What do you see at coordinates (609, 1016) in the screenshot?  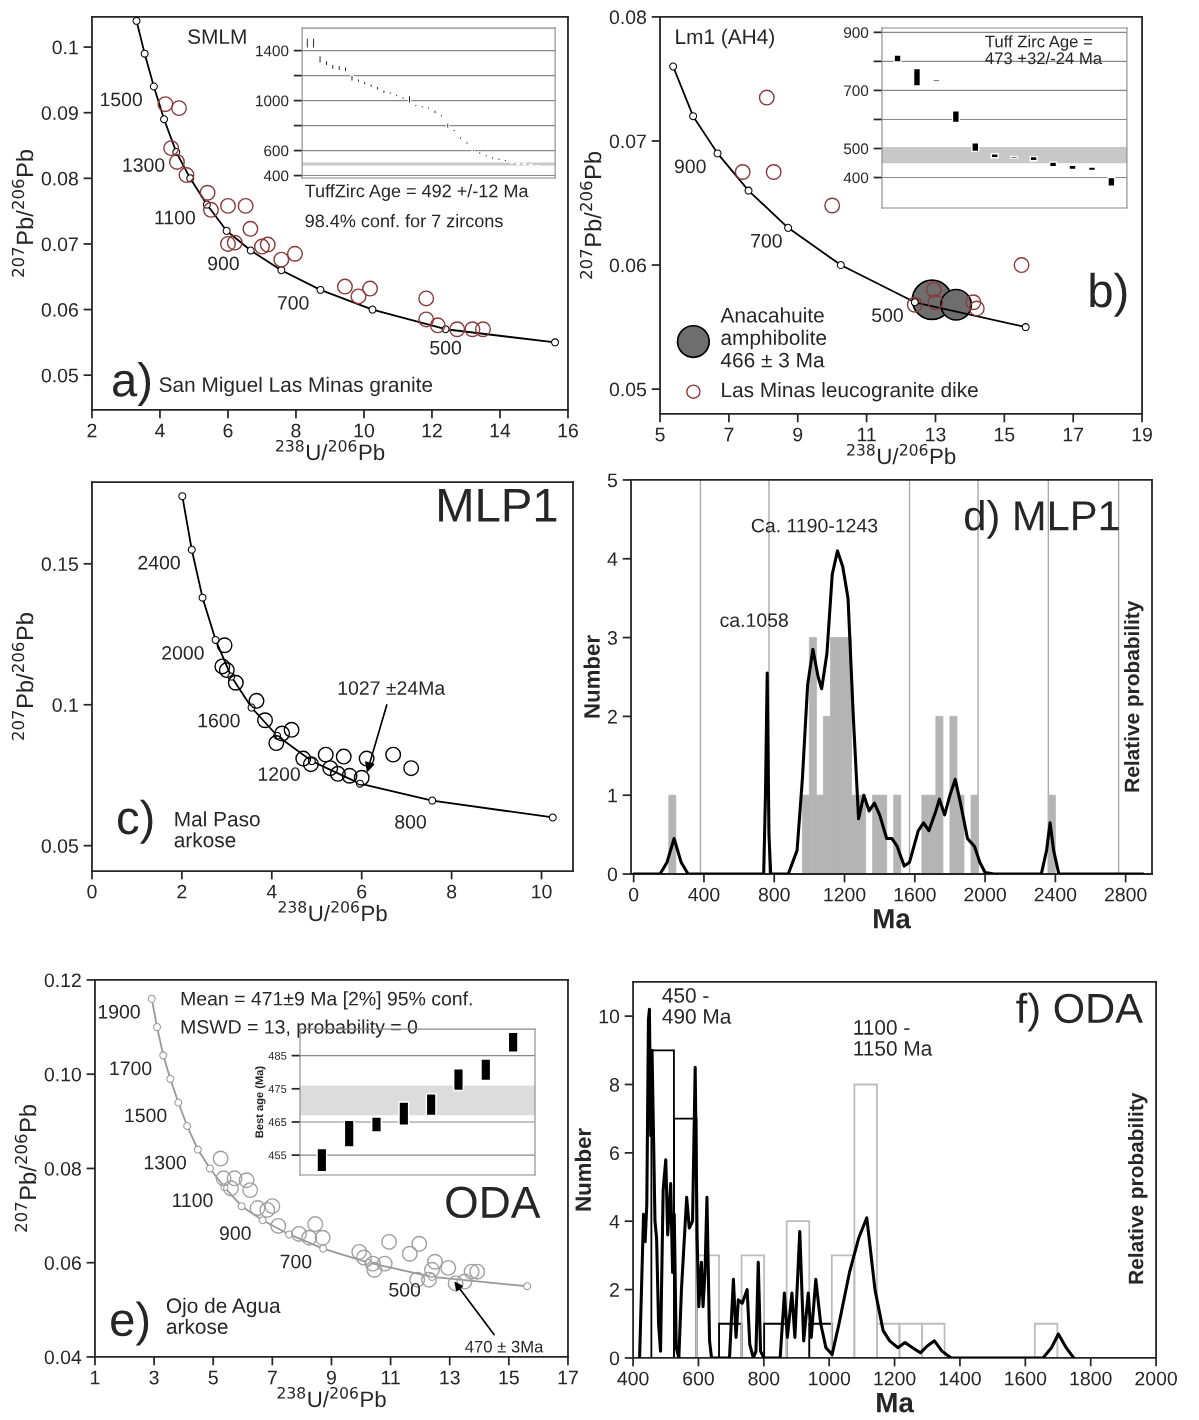 I see `y-tick-label: 10` at bounding box center [609, 1016].